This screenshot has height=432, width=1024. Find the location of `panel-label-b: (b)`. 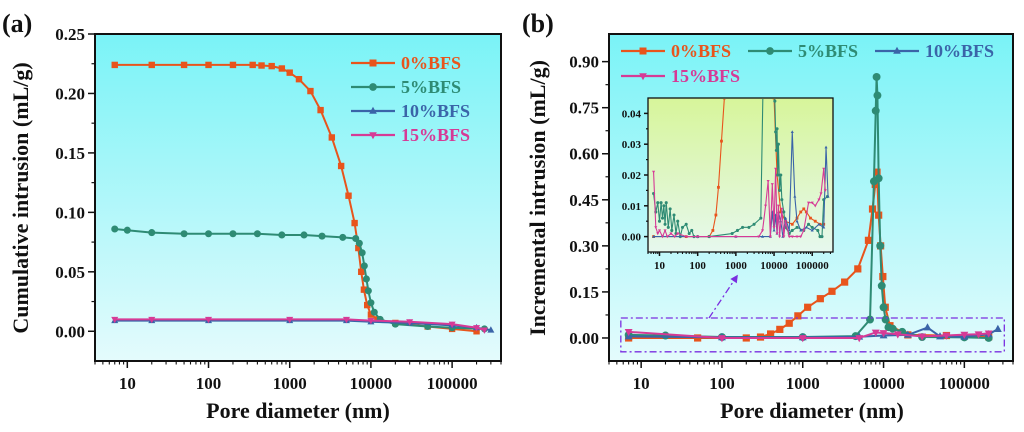

panel-label-b: (b) is located at coordinates (538, 23).